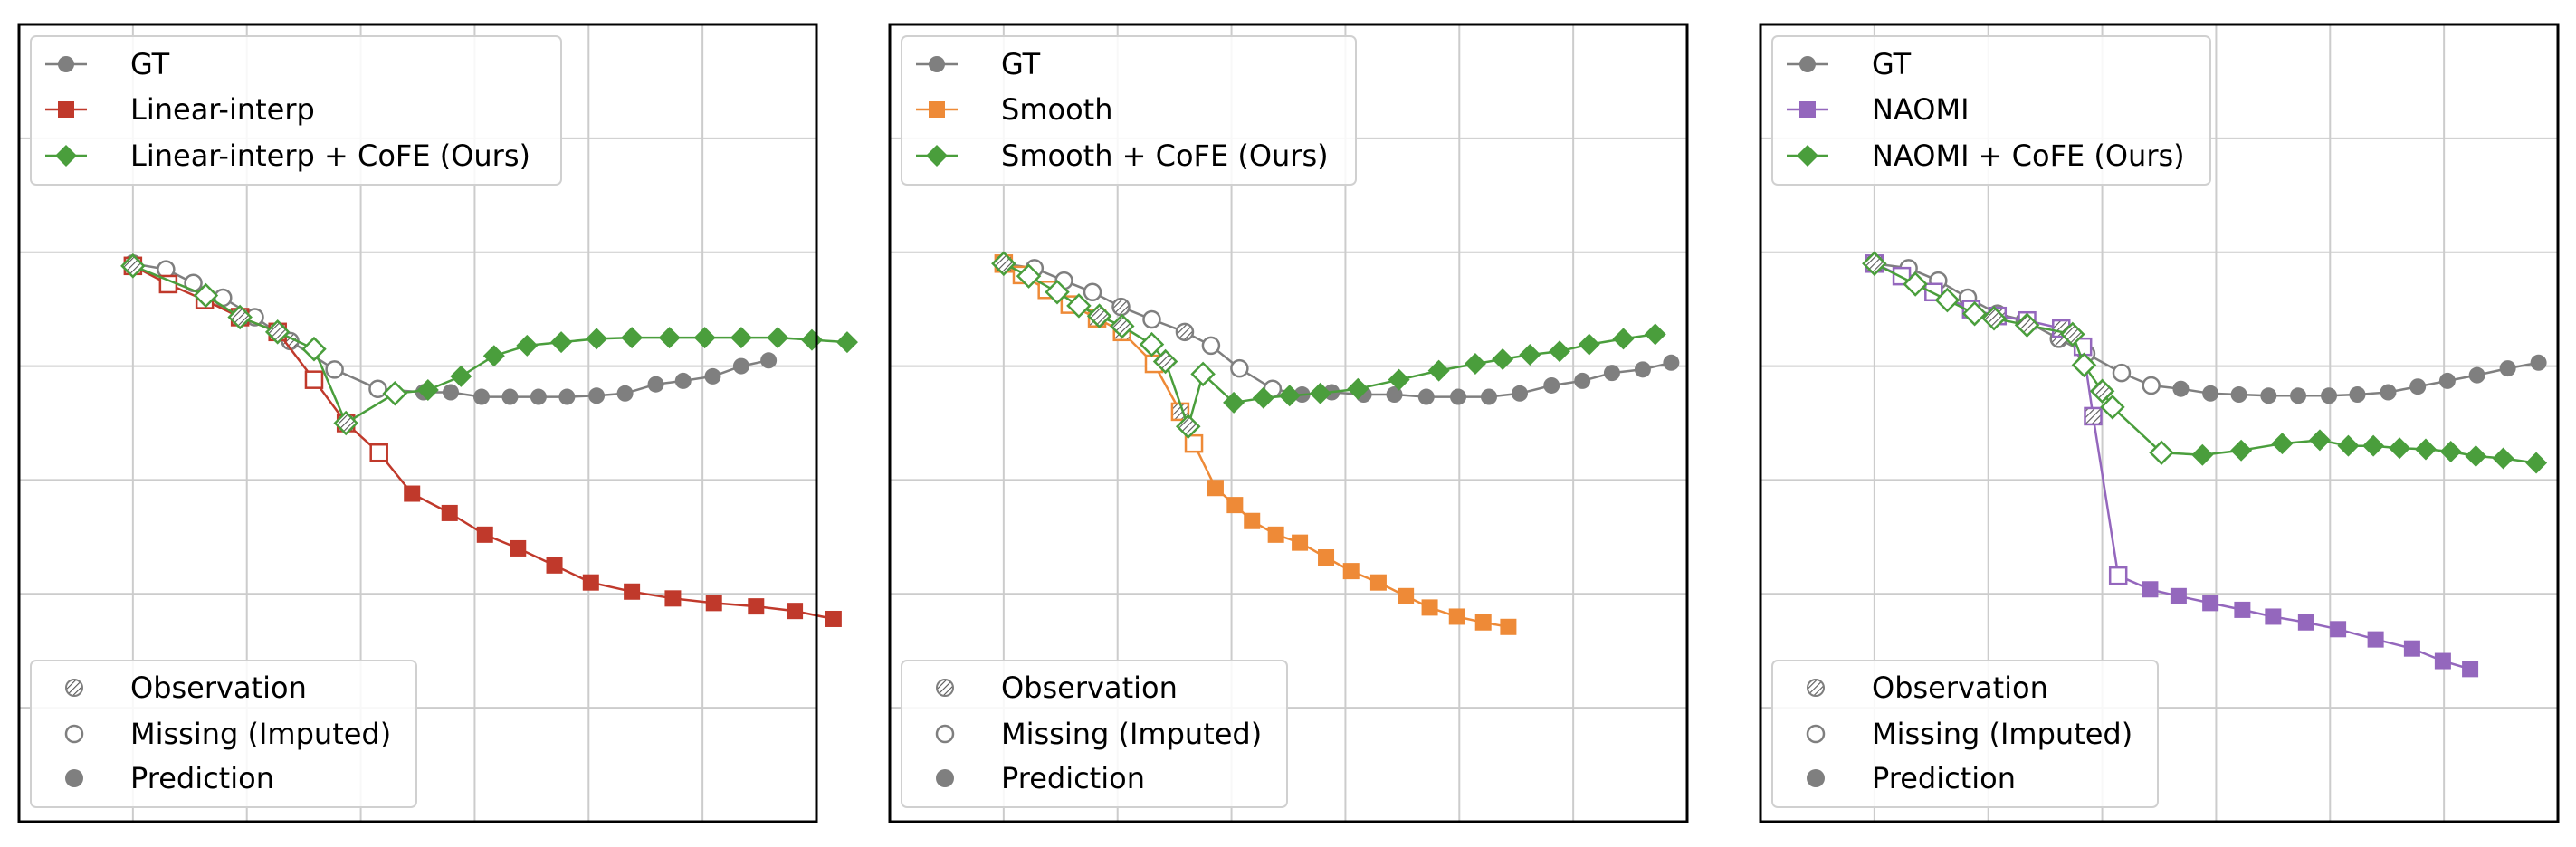 This screenshot has width=2576, height=847. I want to click on legend-label-method: NAOMI, so click(1921, 109).